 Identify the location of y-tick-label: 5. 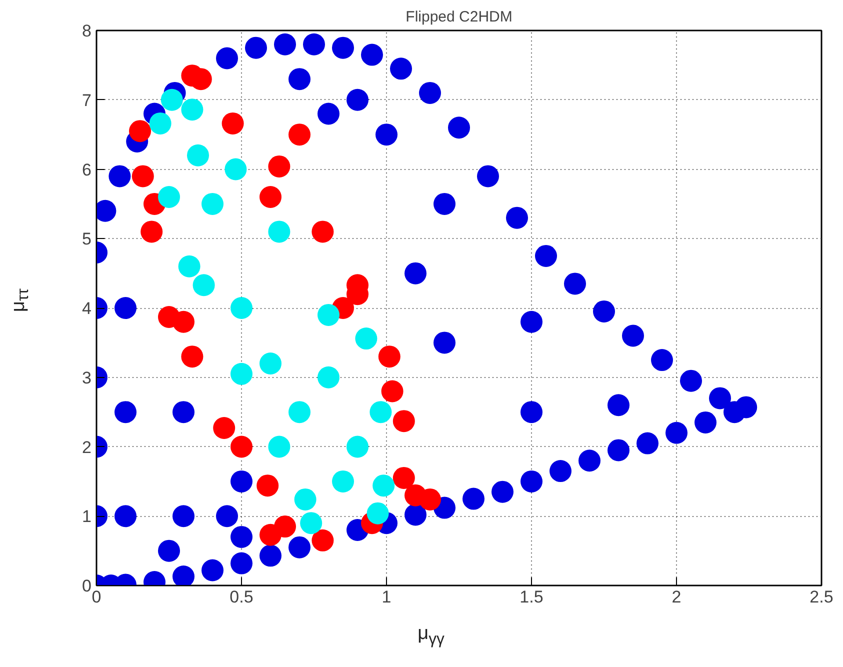
(87, 239).